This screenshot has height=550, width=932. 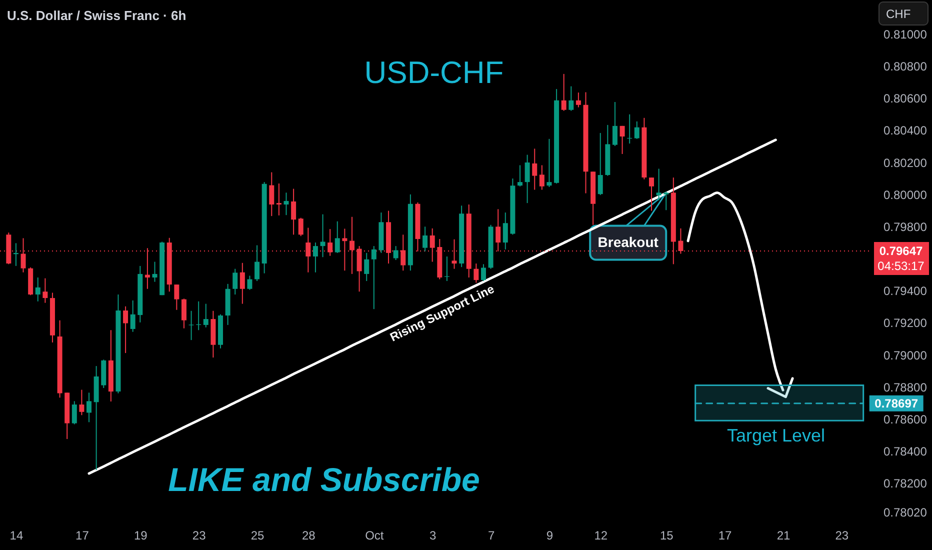 What do you see at coordinates (906, 419) in the screenshot?
I see `y-tick-label: 0.78600` at bounding box center [906, 419].